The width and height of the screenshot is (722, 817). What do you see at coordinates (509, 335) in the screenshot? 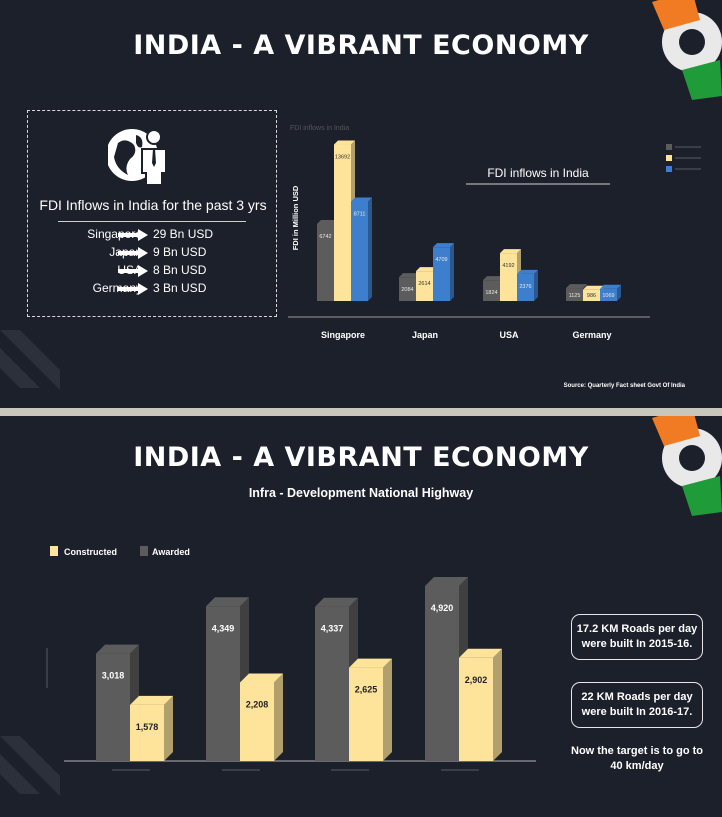
I see `fdi-category-label: USA` at bounding box center [509, 335].